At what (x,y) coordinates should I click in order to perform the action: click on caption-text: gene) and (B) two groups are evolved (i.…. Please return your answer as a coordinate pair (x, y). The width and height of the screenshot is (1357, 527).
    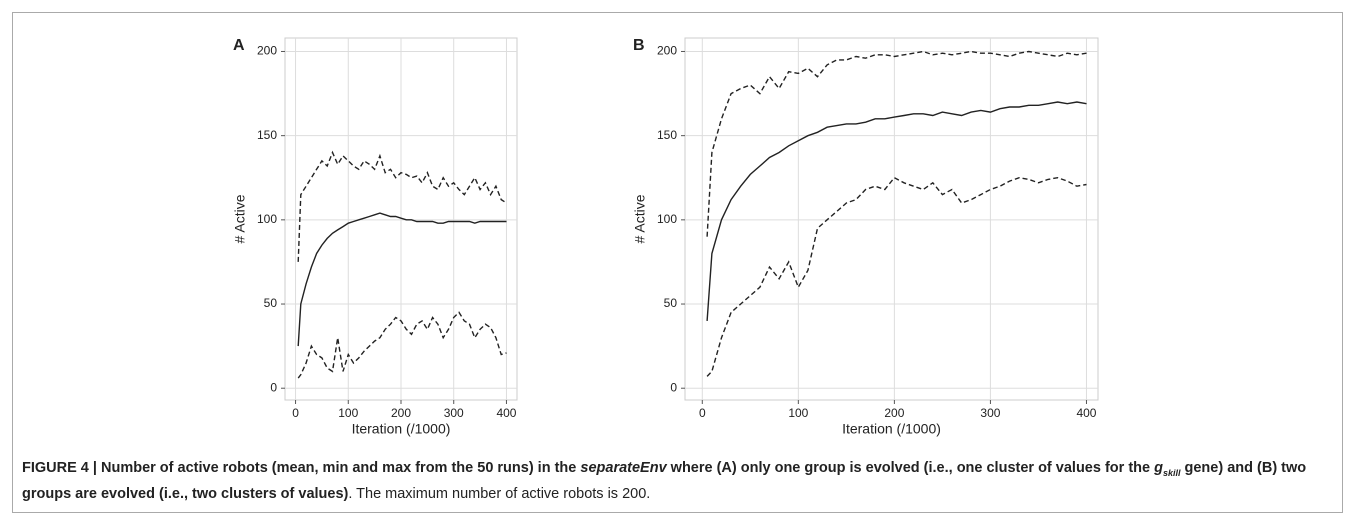
    Looking at the image, I should click on (664, 481).